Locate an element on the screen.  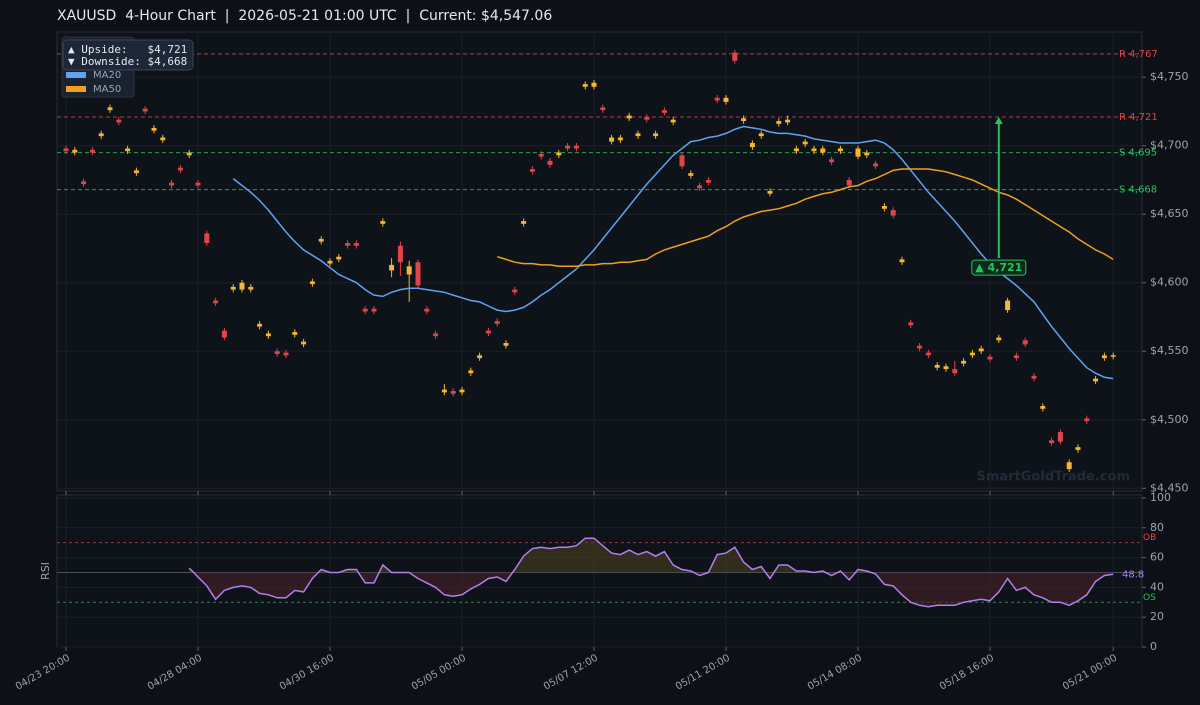
watermark: SmartGoldTrade.com is located at coordinates (1053, 477).